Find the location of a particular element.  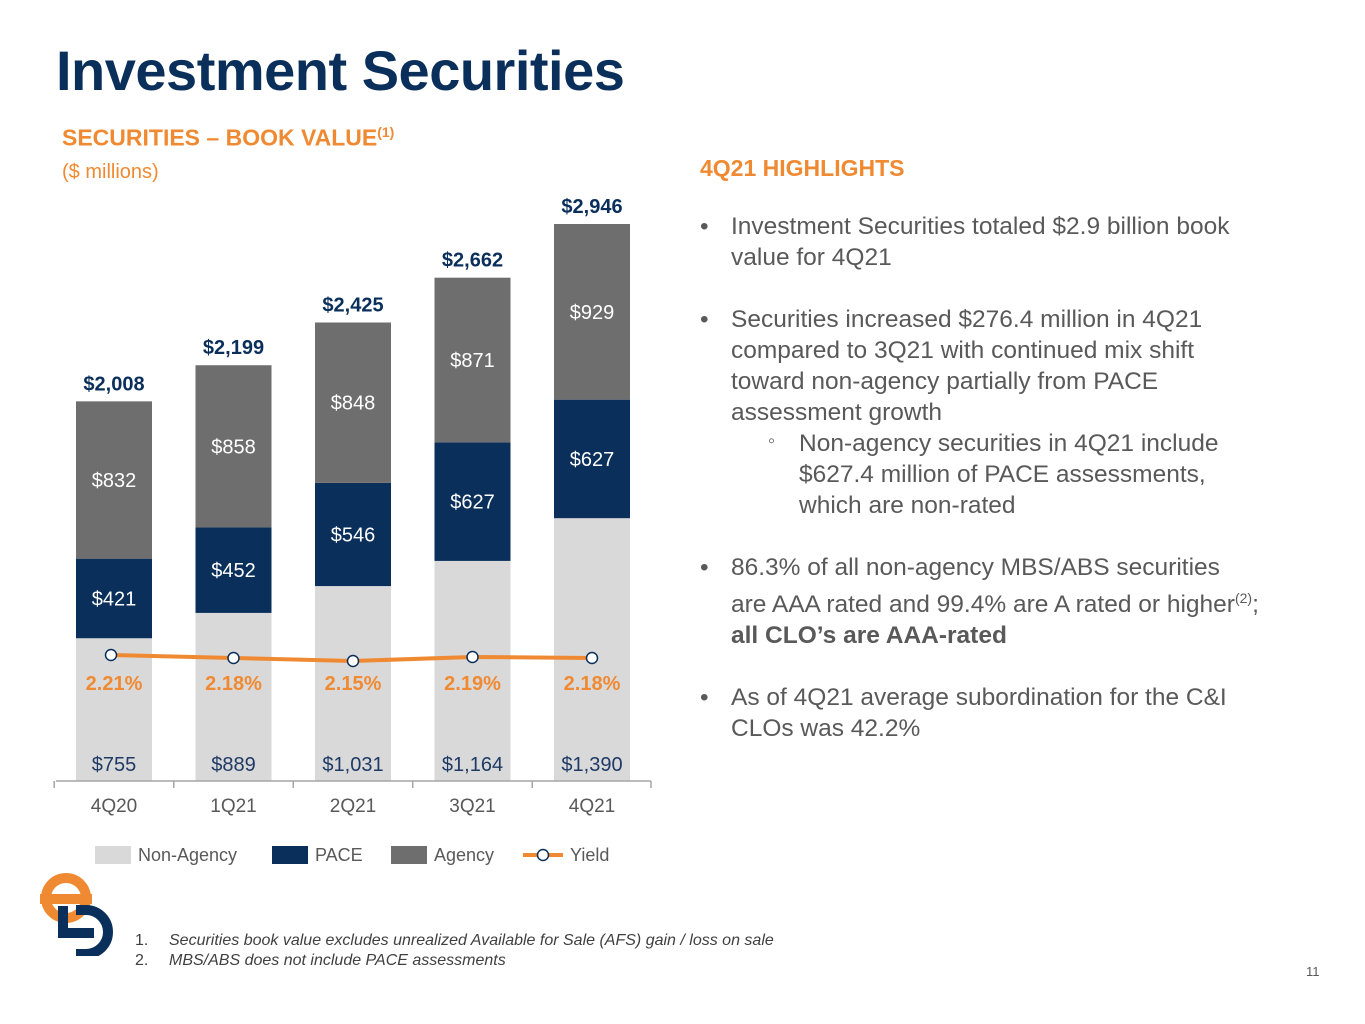

total-label: $2,008 is located at coordinates (113, 384).